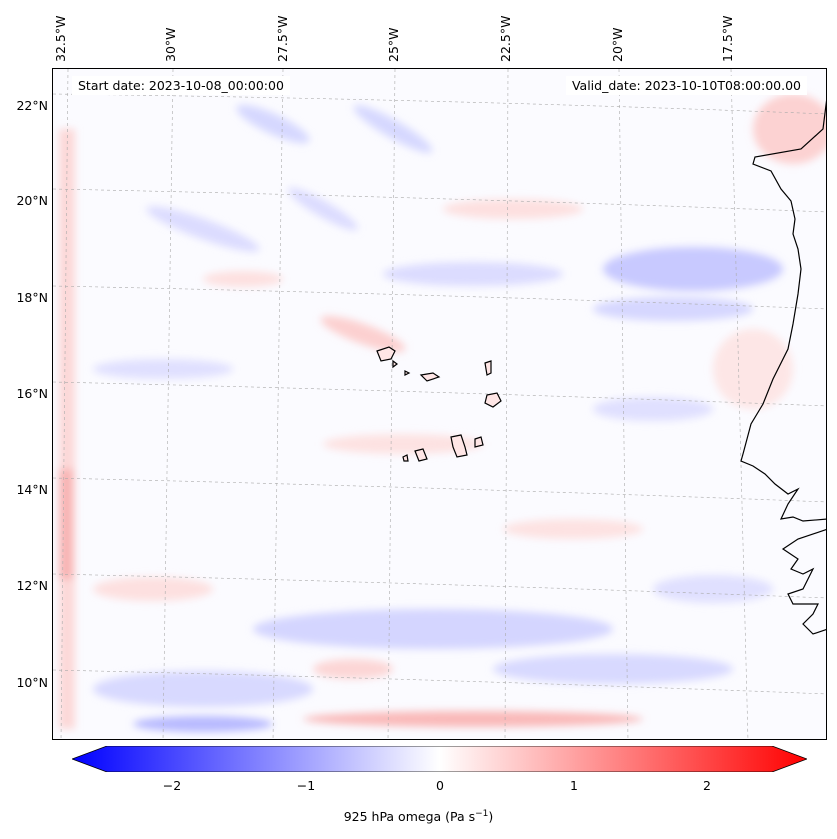 The image size is (837, 839). What do you see at coordinates (783, 367) in the screenshot?
I see `africa-coastline` at bounding box center [783, 367].